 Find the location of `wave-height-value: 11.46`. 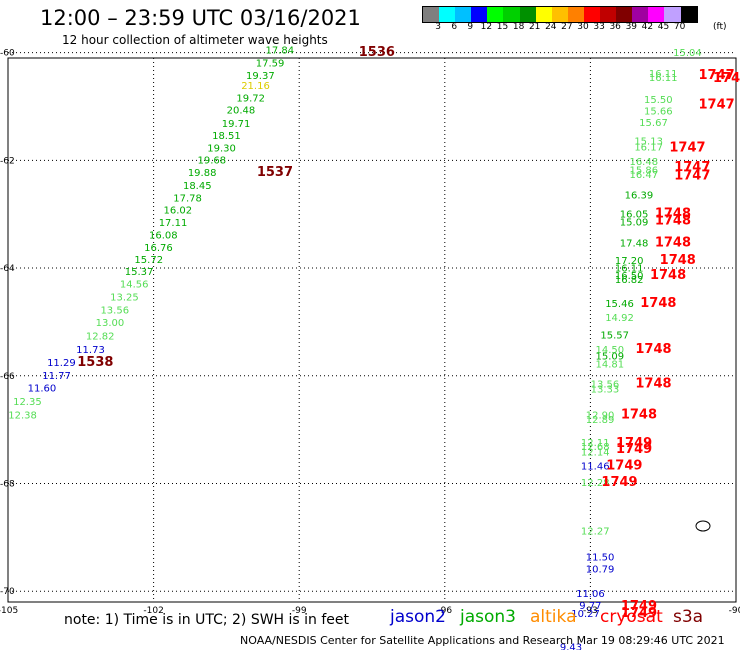

wave-height-value: 11.46 is located at coordinates (595, 467).